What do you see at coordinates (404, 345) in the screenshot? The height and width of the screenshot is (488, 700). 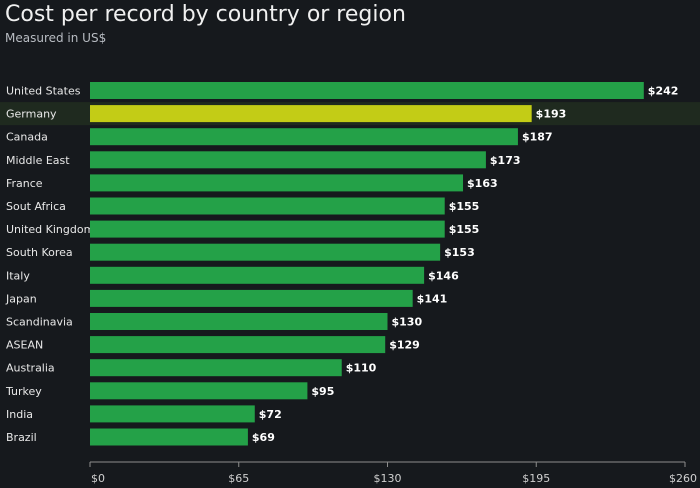 I see `value-label: $129` at bounding box center [404, 345].